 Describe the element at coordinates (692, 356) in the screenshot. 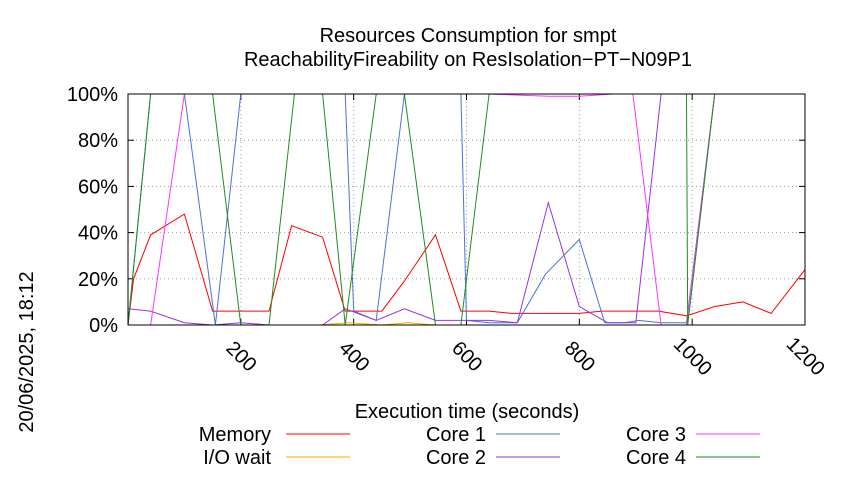

I see `x-tick-label: 1000` at that location.